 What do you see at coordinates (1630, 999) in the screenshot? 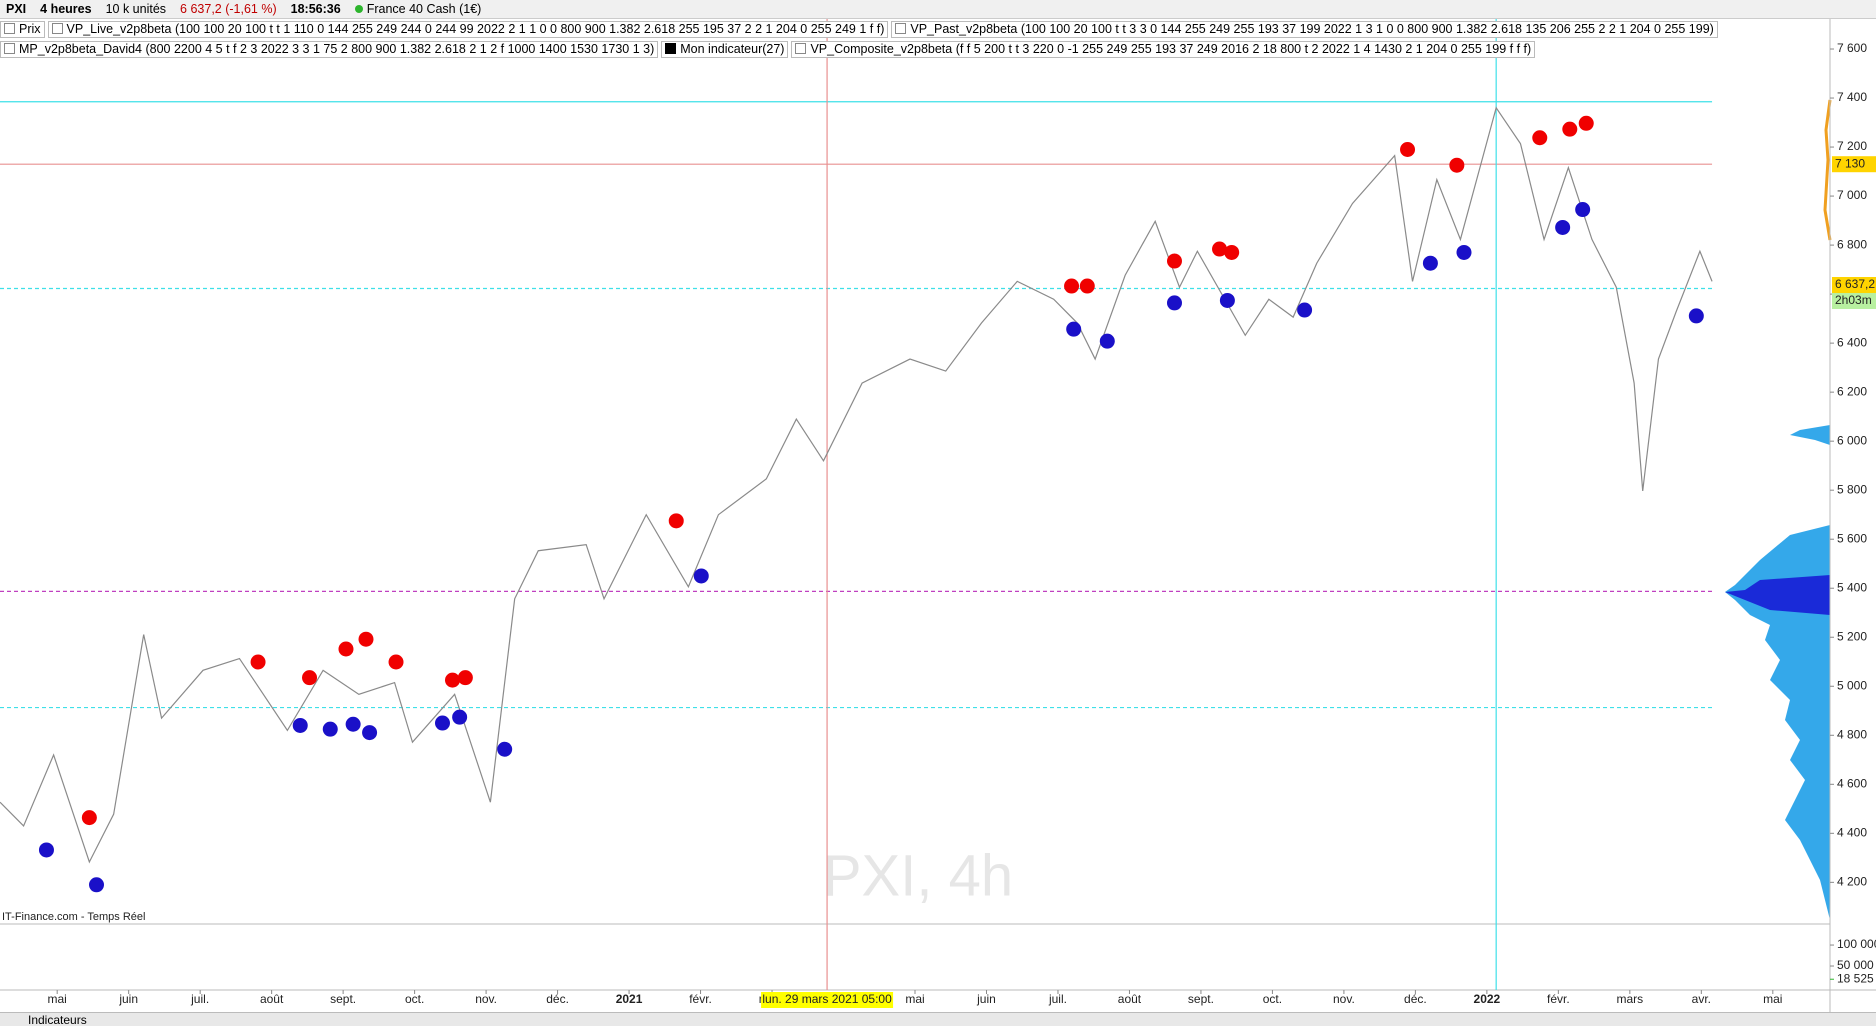
I see `x-tick-label: mars` at bounding box center [1630, 999].